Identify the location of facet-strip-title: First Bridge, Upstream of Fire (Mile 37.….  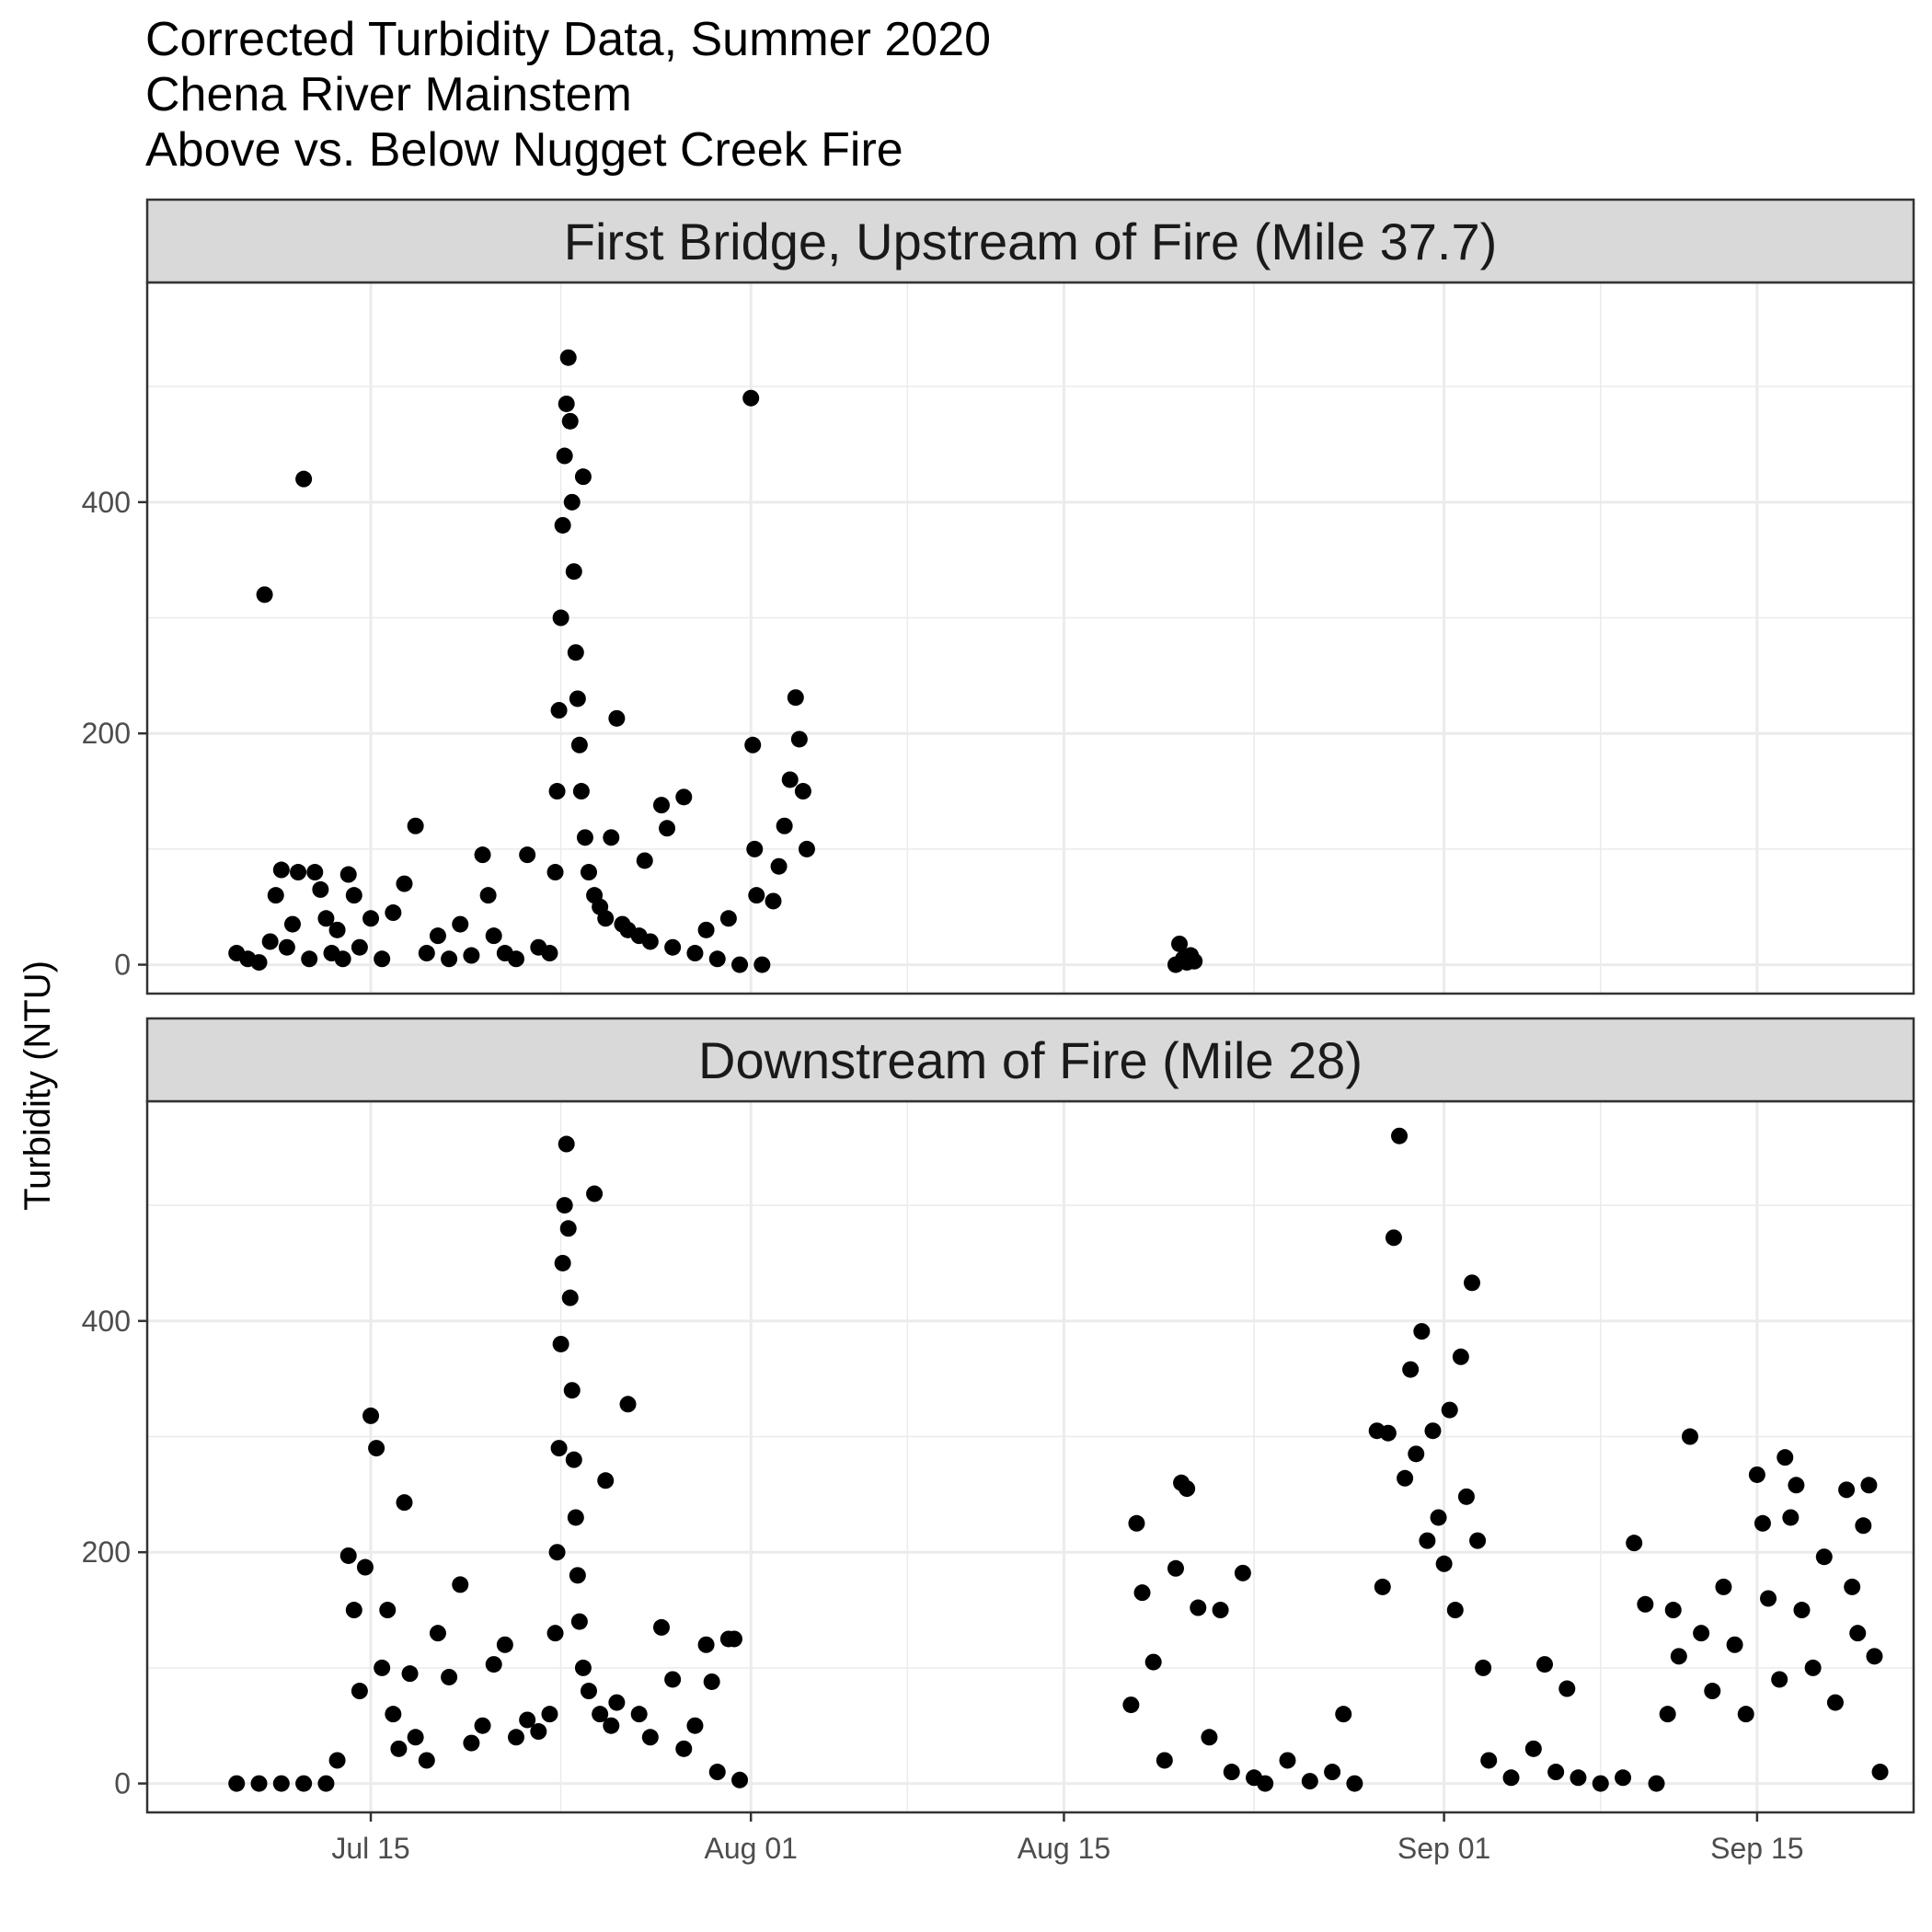
(1030, 241).